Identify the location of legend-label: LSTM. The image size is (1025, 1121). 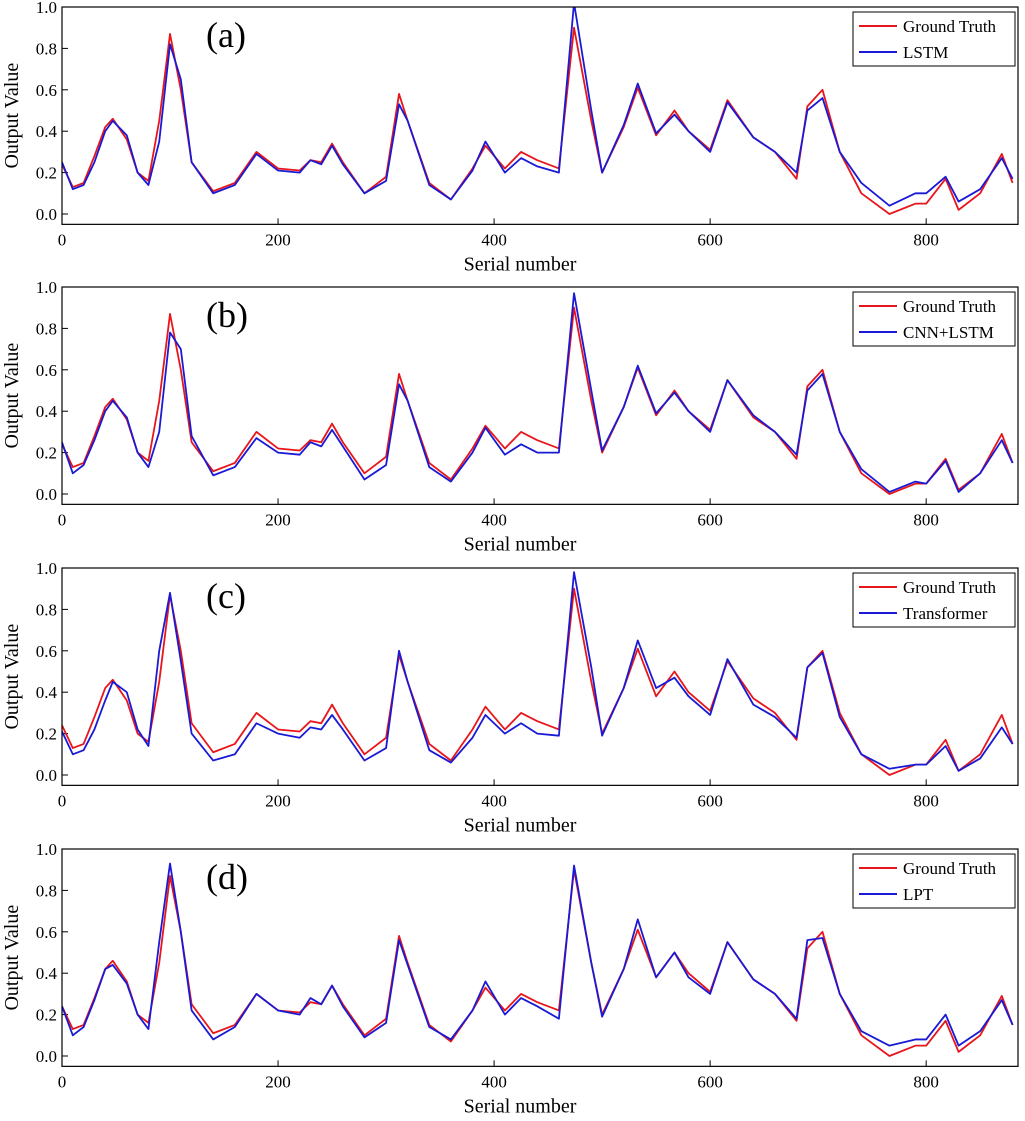
(925, 52).